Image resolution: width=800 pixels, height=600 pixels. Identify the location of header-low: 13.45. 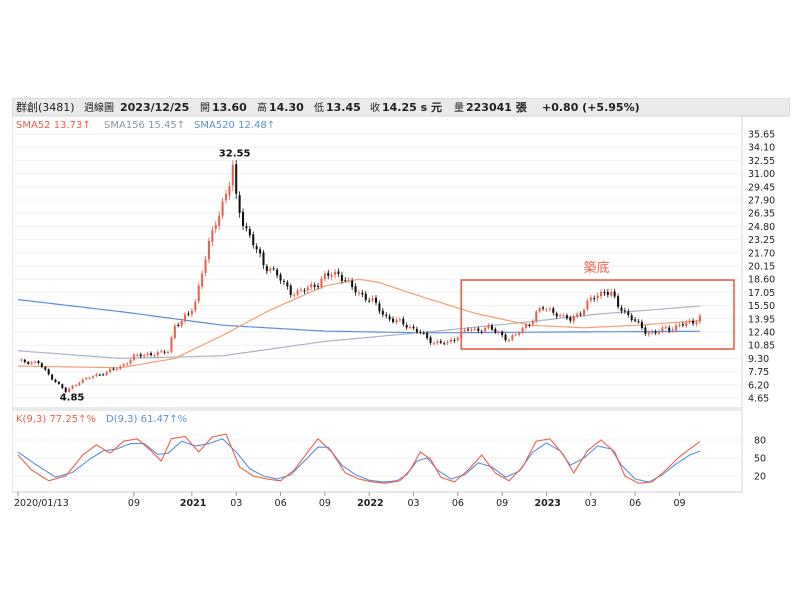
(343, 107).